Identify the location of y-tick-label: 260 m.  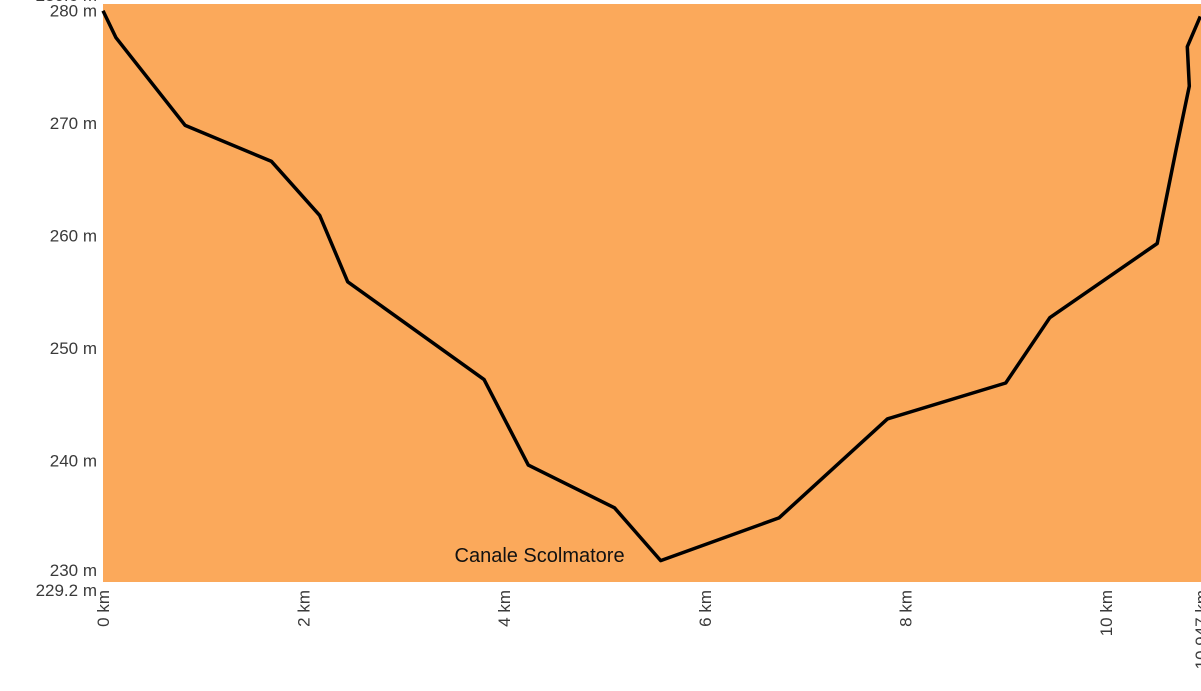
(73, 236).